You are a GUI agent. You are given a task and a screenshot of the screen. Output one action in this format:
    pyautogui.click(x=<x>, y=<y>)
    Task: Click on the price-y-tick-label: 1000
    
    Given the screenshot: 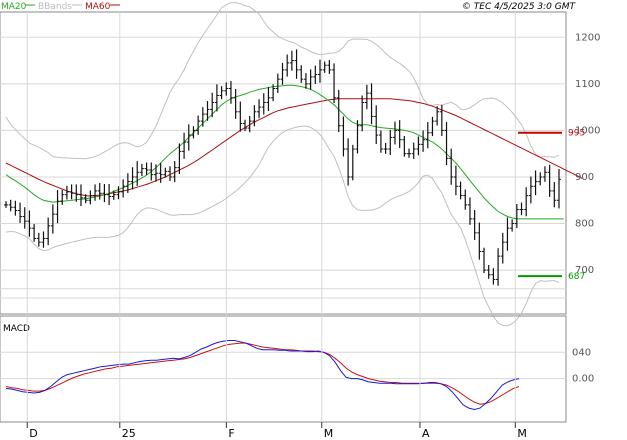 What is the action you would take?
    pyautogui.click(x=587, y=130)
    